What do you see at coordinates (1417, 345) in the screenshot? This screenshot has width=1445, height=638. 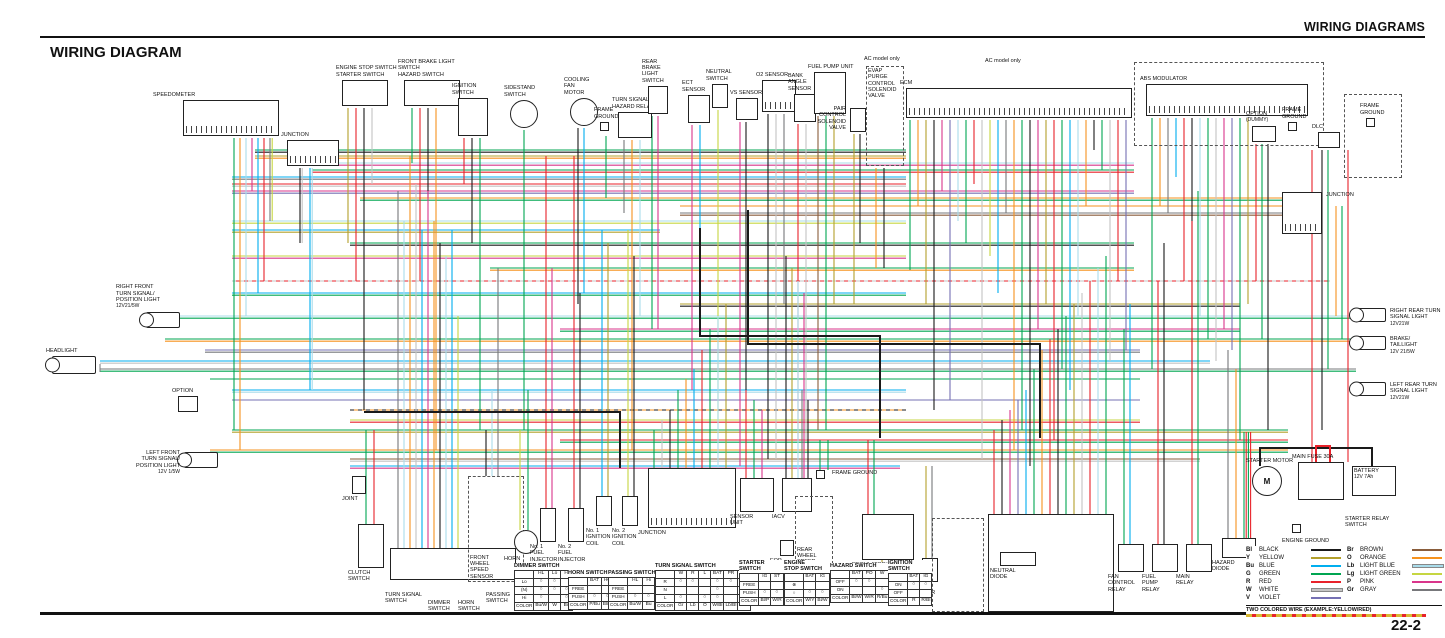 I see `brake-taillight-text: BRAKE/ TAILLIGHT 12V 21/5W` at bounding box center [1417, 345].